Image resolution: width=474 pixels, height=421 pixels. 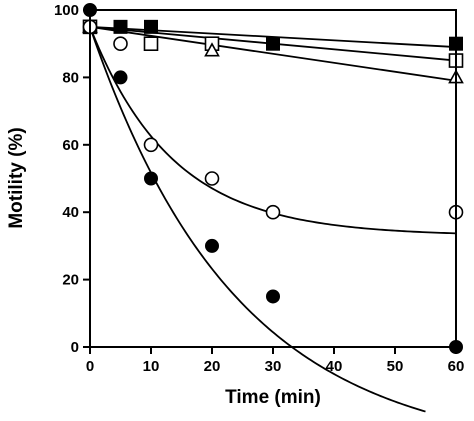 I want to click on x-tick-label: 0, so click(x=90, y=366).